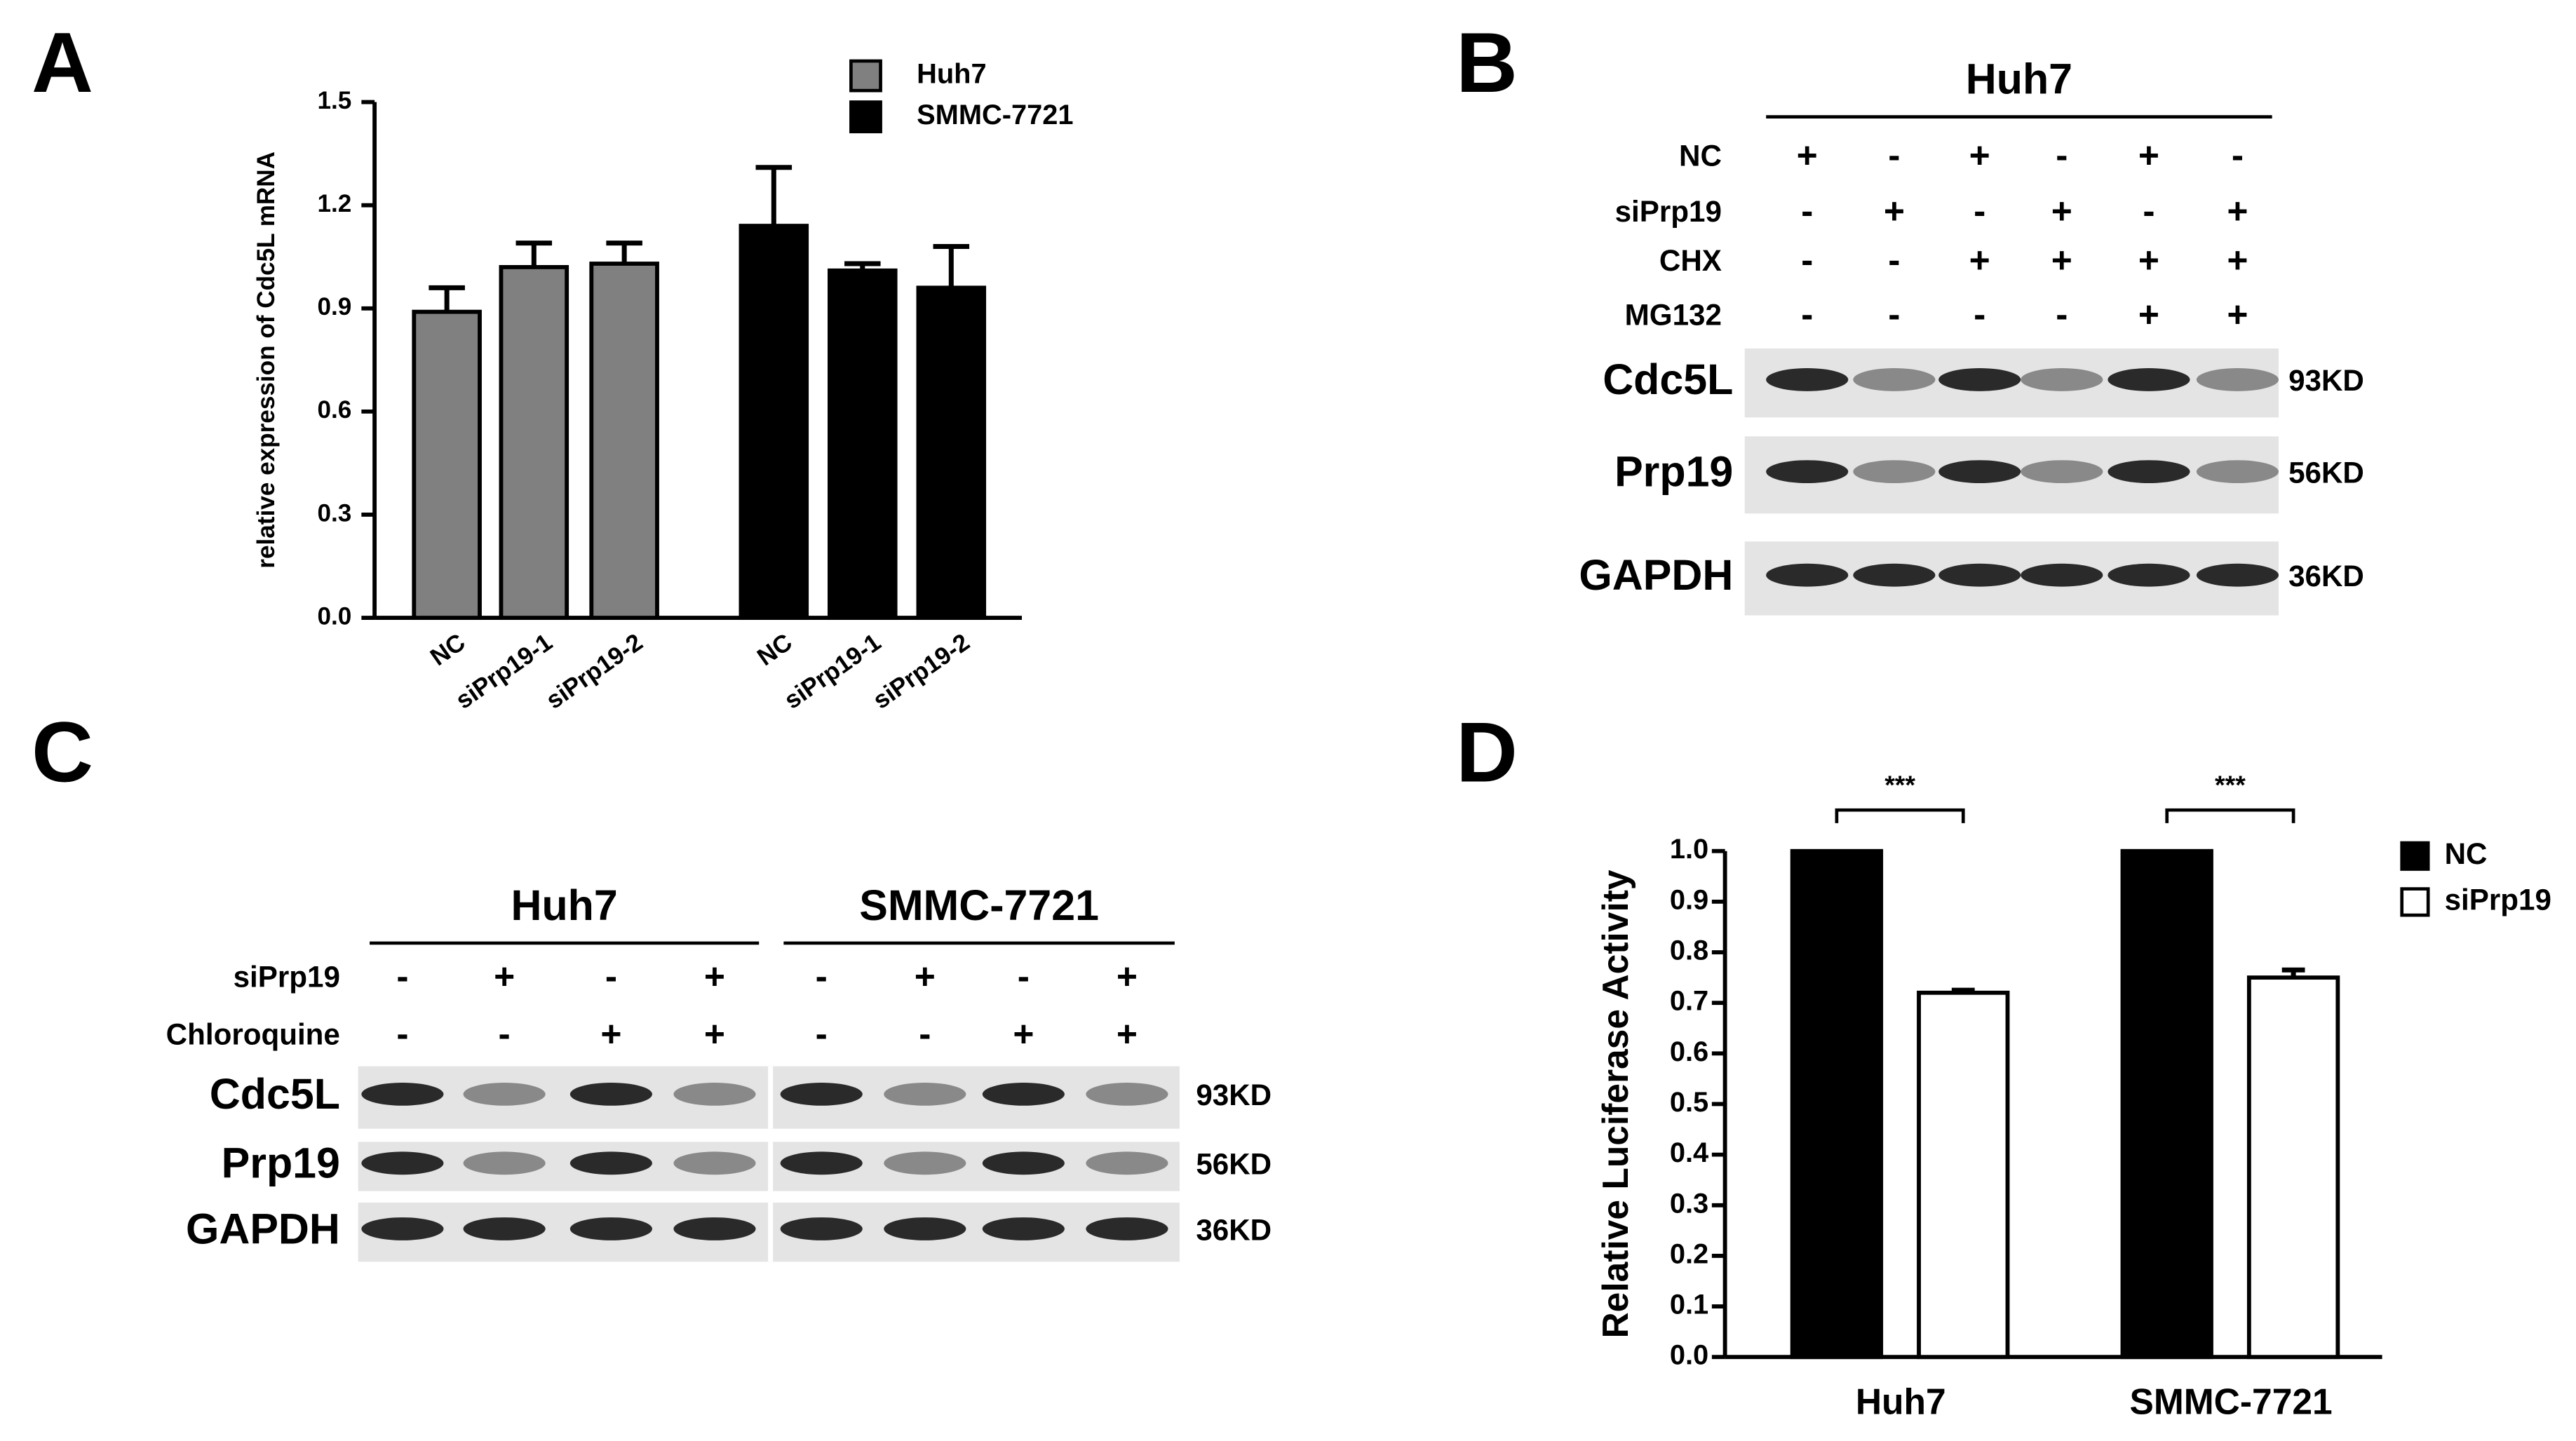 This screenshot has height=1441, width=2576. I want to click on size-label: 36KD, so click(1234, 1229).